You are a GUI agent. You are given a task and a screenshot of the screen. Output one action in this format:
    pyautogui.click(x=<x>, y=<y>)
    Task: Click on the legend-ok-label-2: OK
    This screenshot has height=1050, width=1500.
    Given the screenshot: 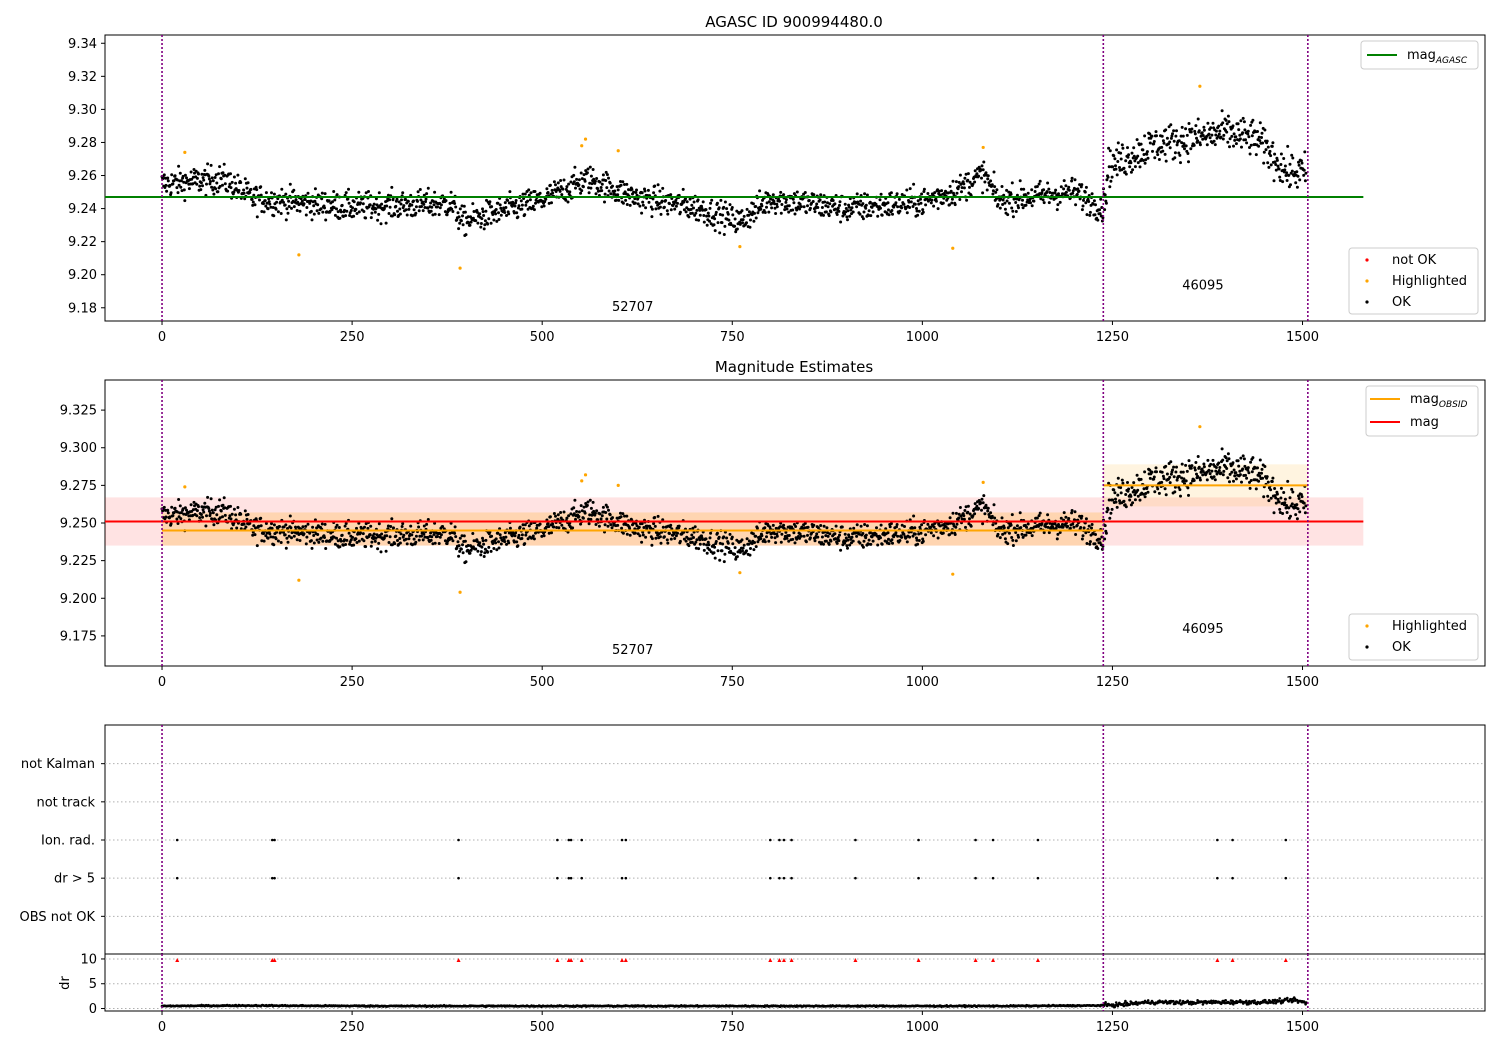 What is the action you would take?
    pyautogui.click(x=1401, y=647)
    